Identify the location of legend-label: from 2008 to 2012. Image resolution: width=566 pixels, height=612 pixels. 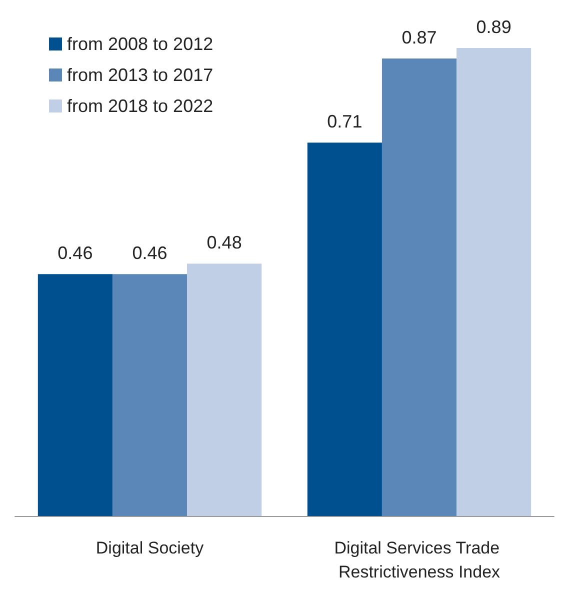
(140, 44).